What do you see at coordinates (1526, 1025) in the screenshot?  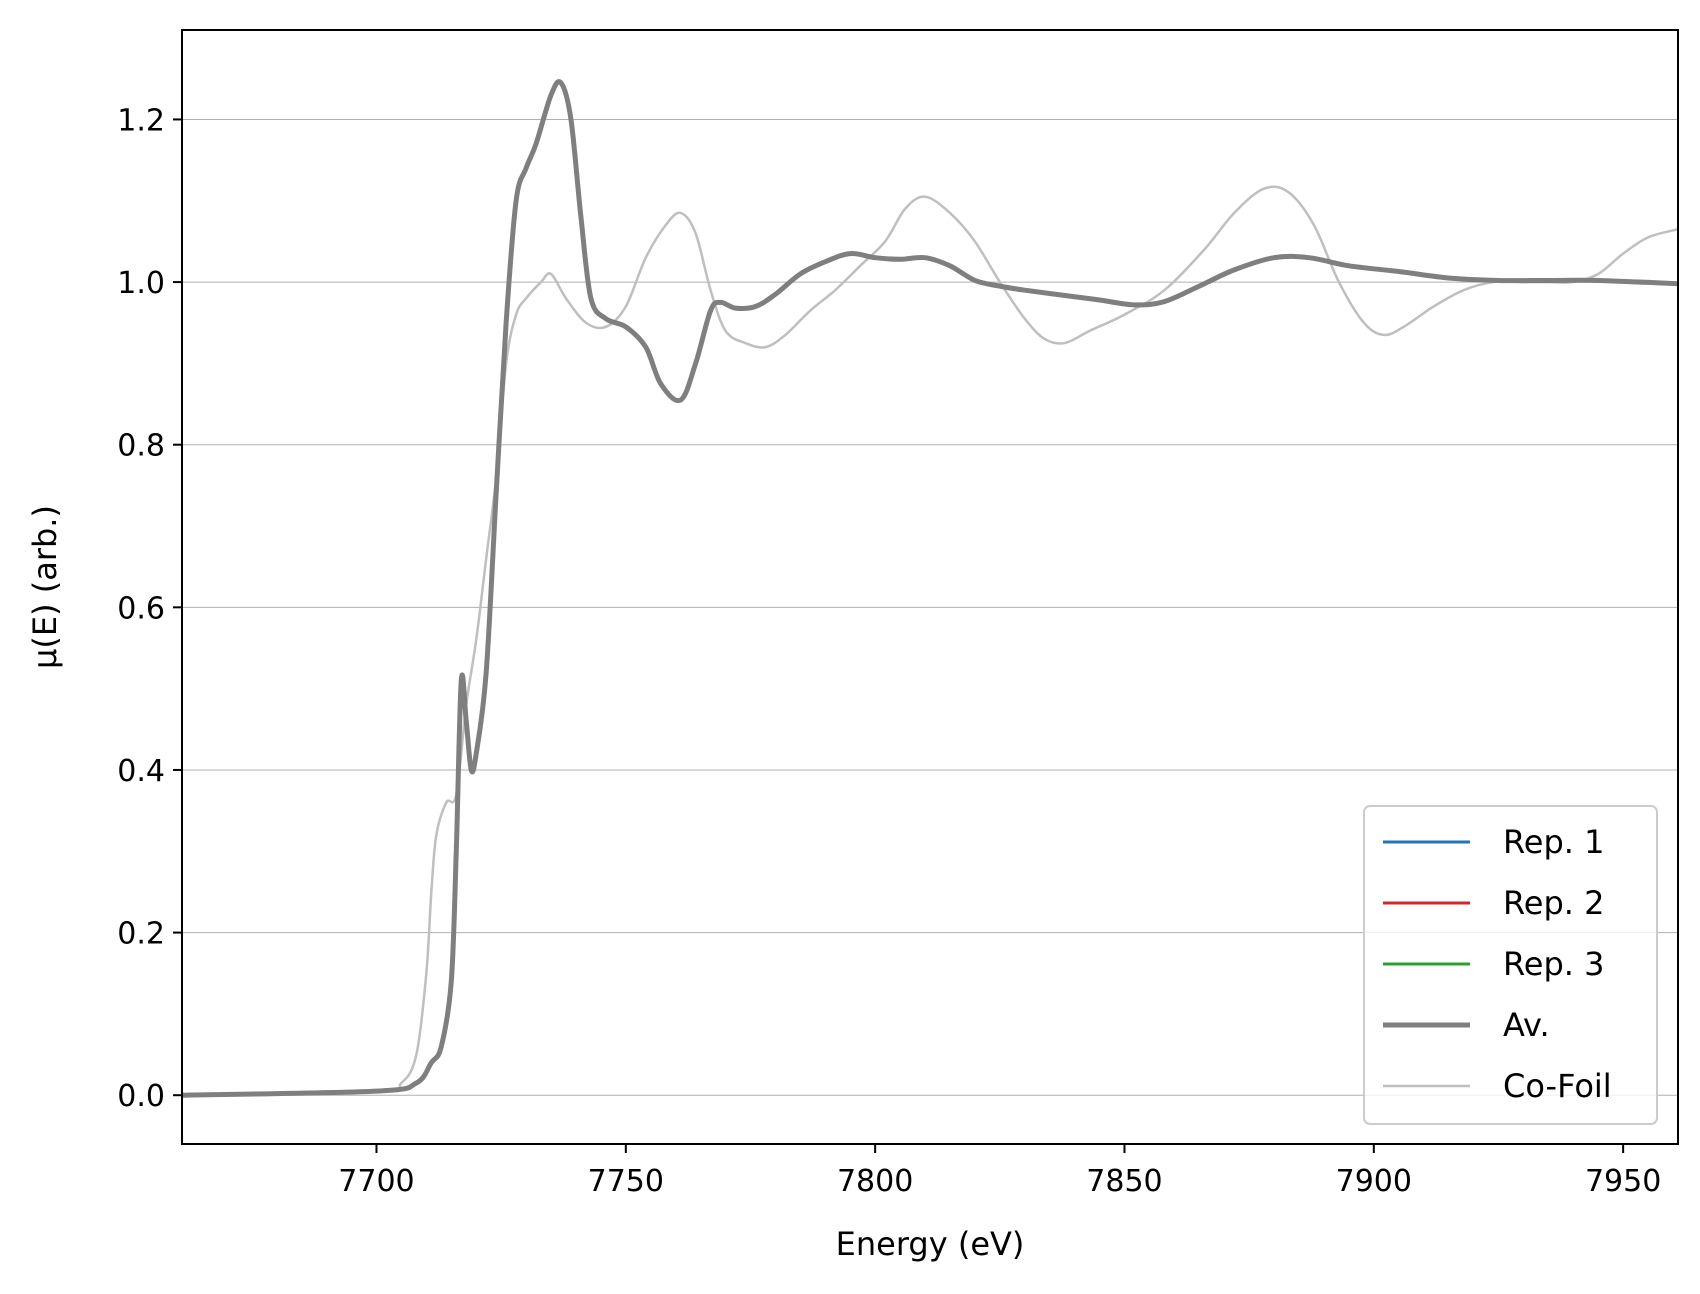 I see `legend-label: Av.` at bounding box center [1526, 1025].